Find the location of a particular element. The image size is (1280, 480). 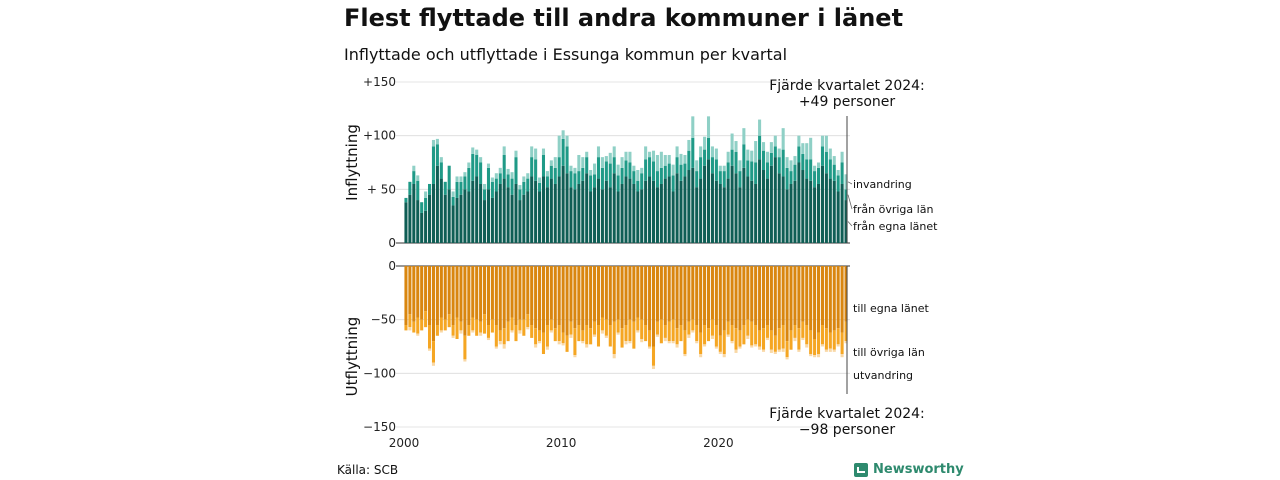

inflow-ytick-label: 0 is located at coordinates (392, 243).